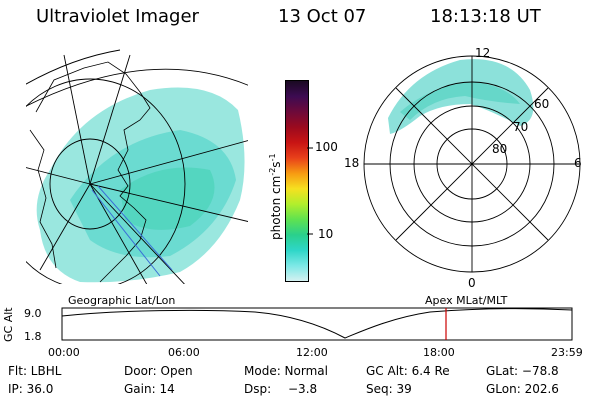  What do you see at coordinates (322, 16) in the screenshot?
I see `date-label: 13 Oct 07` at bounding box center [322, 16].